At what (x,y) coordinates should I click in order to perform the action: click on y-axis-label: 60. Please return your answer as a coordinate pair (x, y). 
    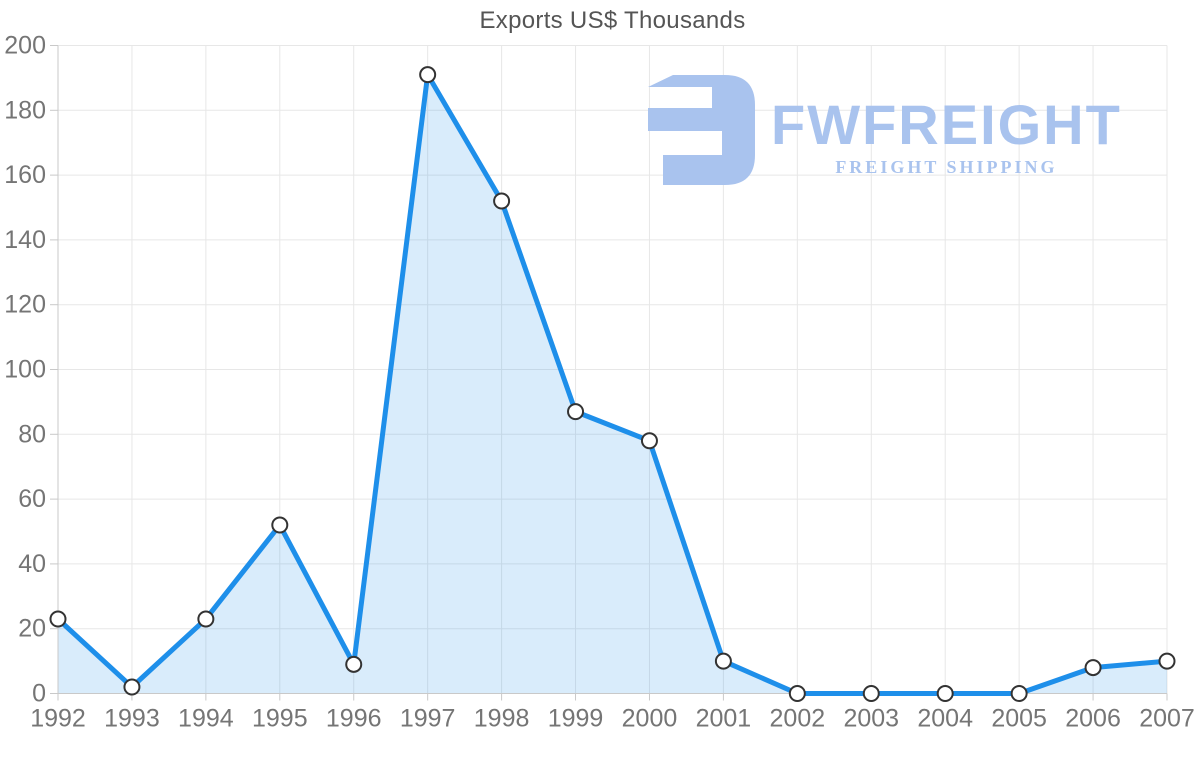
    Looking at the image, I should click on (32, 499).